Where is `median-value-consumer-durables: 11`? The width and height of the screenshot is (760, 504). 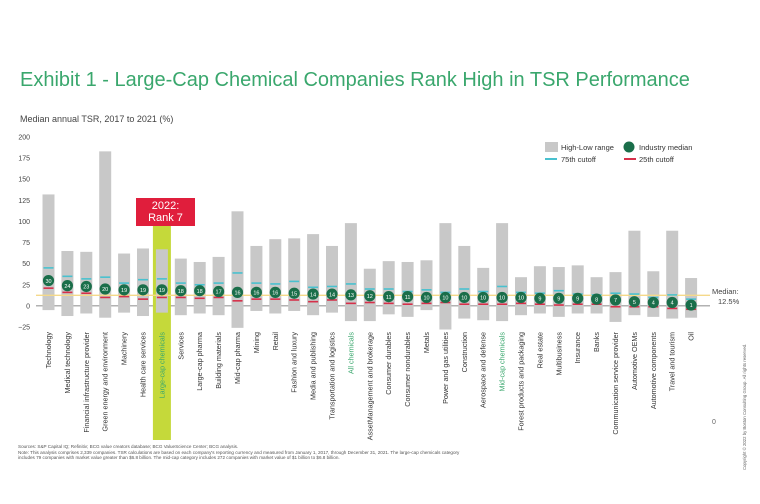
median-value-consumer-durables: 11 is located at coordinates (389, 298).